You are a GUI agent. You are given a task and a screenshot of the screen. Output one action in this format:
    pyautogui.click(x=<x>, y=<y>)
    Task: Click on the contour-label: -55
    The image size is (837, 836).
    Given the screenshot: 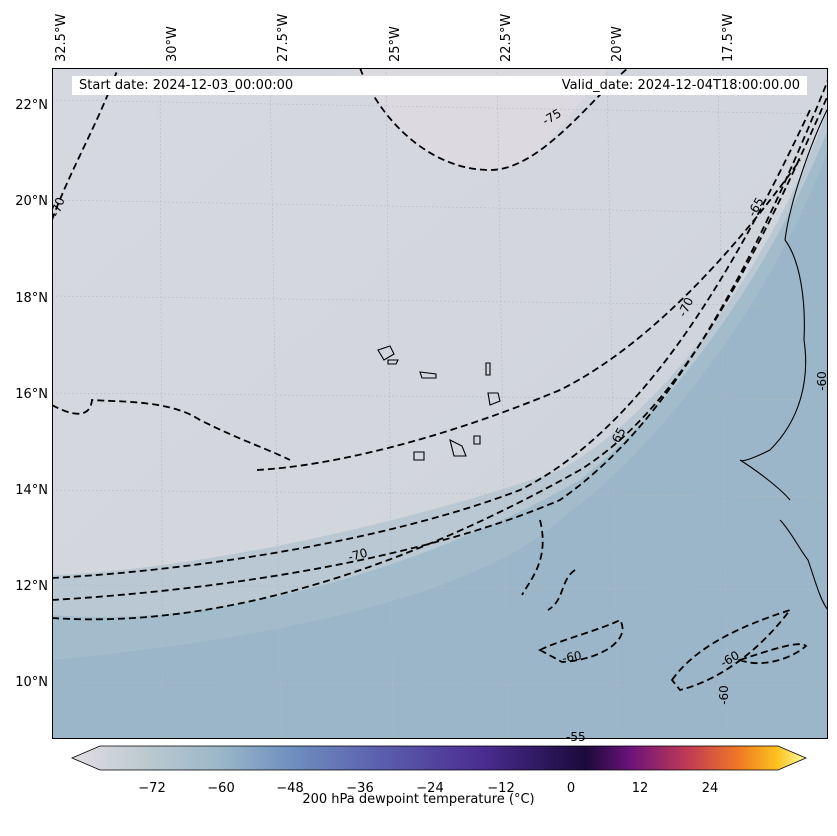 What is the action you would take?
    pyautogui.click(x=576, y=737)
    